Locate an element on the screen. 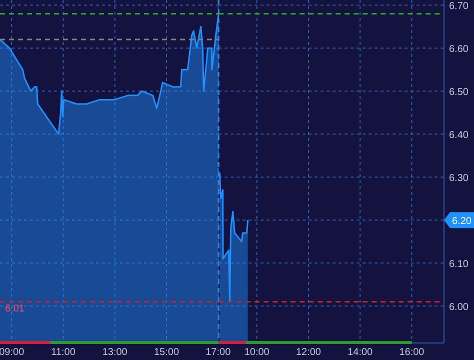  y-tick-label: 6.40 is located at coordinates (459, 136).